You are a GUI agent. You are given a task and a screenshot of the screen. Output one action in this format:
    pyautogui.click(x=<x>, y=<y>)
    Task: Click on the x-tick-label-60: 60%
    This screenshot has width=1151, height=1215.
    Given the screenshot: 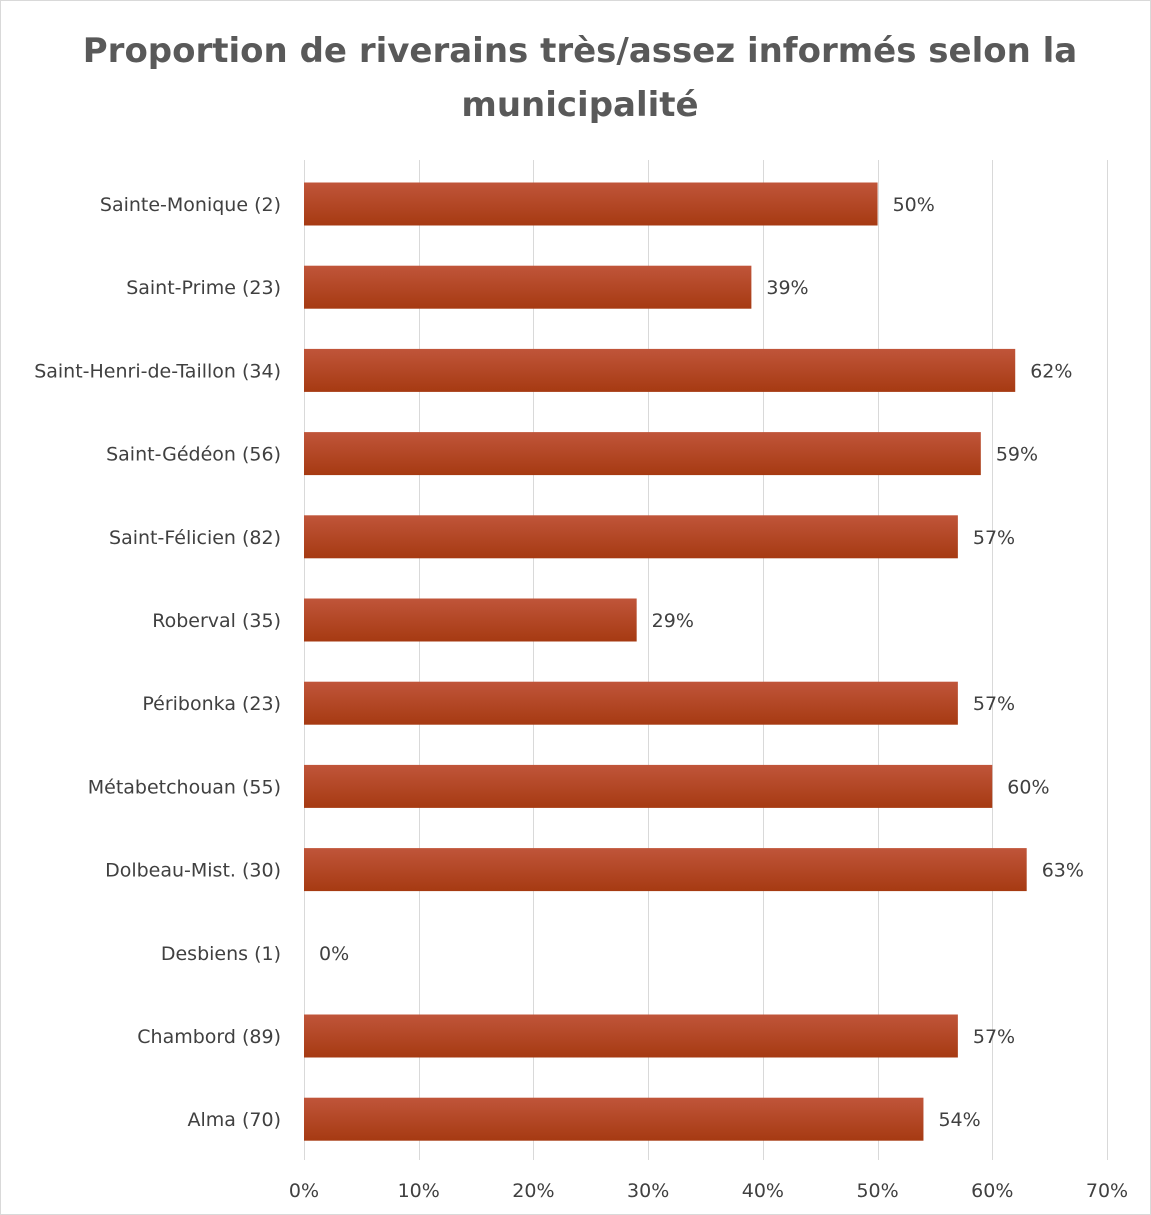 What is the action you would take?
    pyautogui.click(x=992, y=1191)
    